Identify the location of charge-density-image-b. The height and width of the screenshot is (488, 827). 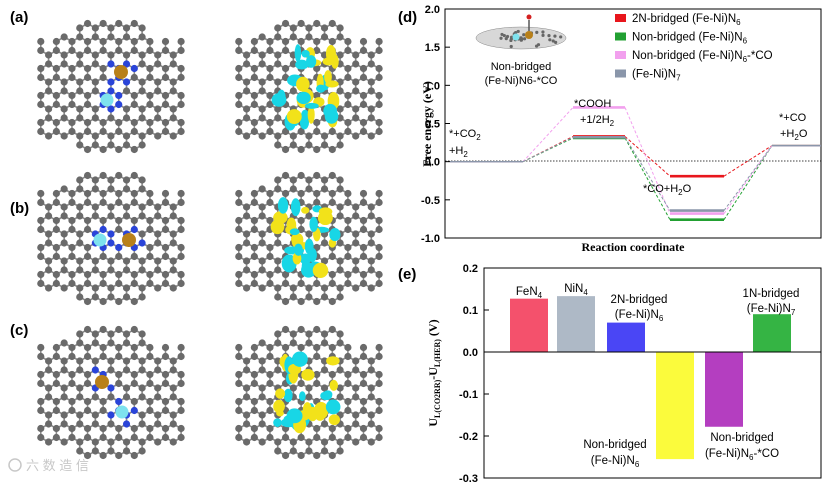
(309, 238).